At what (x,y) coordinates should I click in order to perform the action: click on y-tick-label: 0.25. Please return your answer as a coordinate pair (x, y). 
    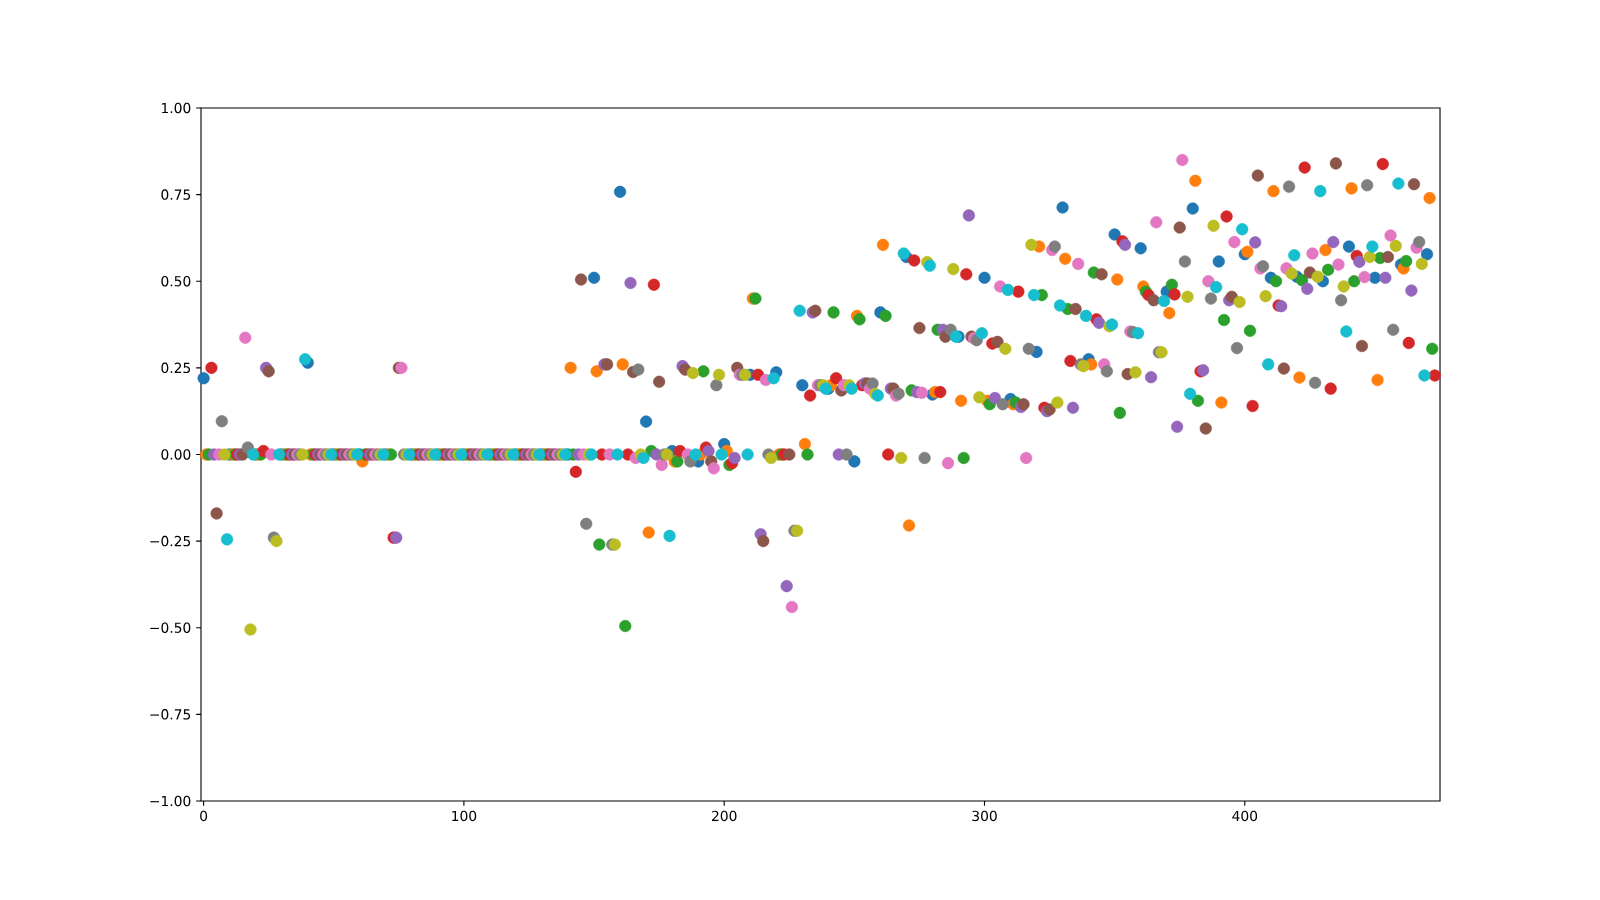
    Looking at the image, I should click on (176, 368).